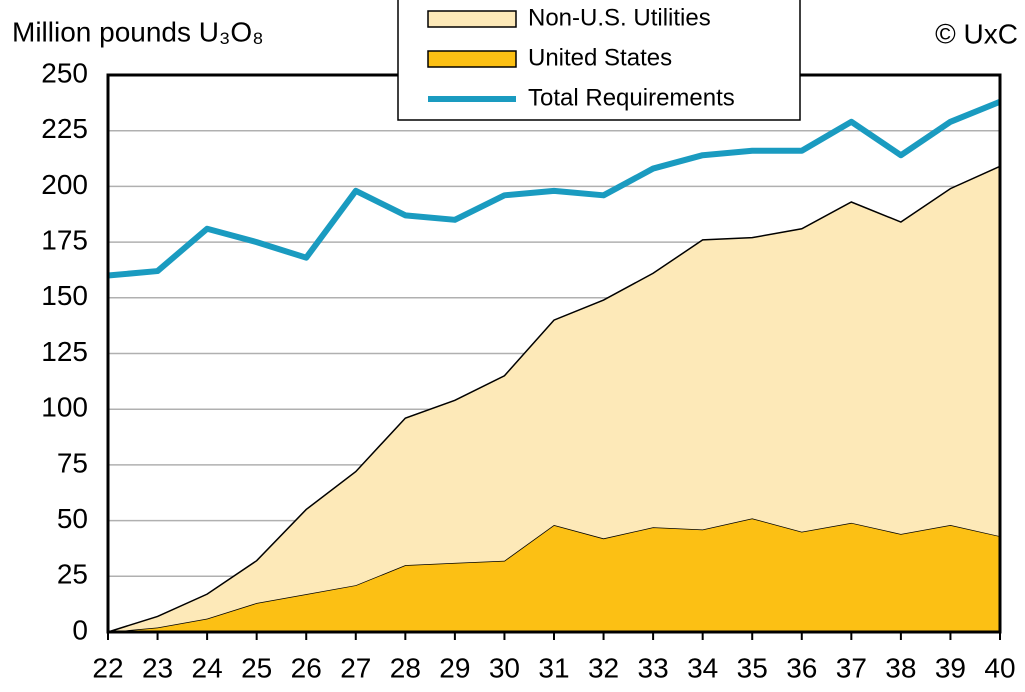 The height and width of the screenshot is (692, 1025). I want to click on area, so click(554, 575).